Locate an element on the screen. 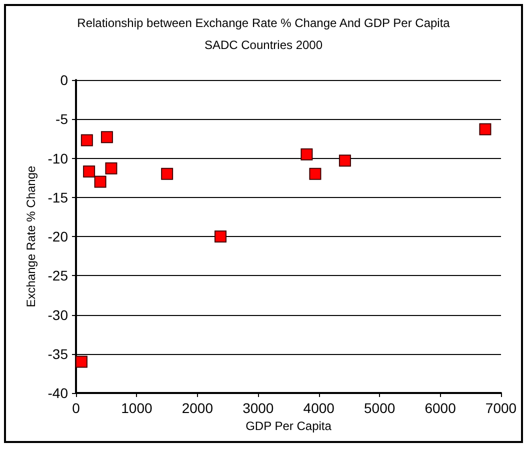 The height and width of the screenshot is (451, 531). y-tick-label: -10 is located at coordinates (58, 158).